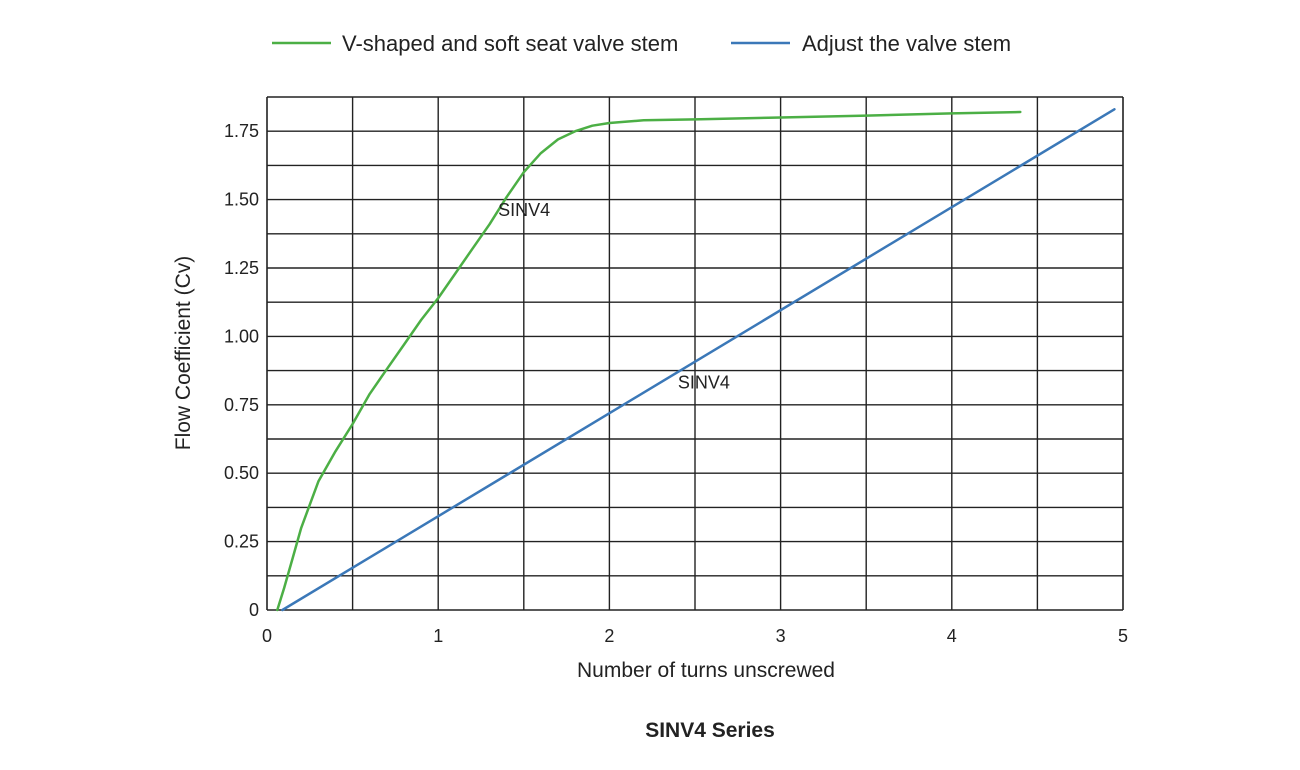  I want to click on x-axis-title: Number of turns unscrewed, so click(706, 670).